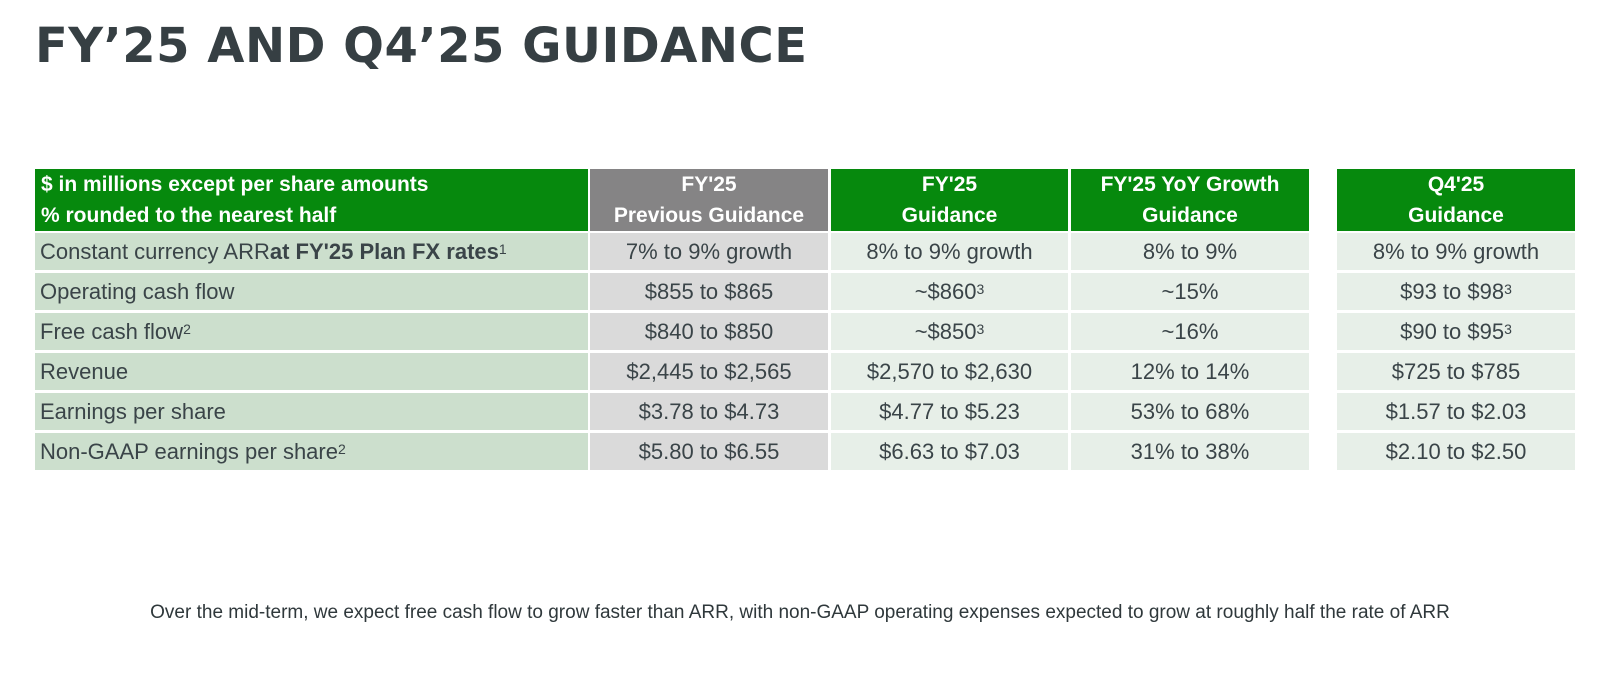 Image resolution: width=1600 pixels, height=680 pixels. What do you see at coordinates (311, 371) in the screenshot?
I see `row-label-revenue: Revenue` at bounding box center [311, 371].